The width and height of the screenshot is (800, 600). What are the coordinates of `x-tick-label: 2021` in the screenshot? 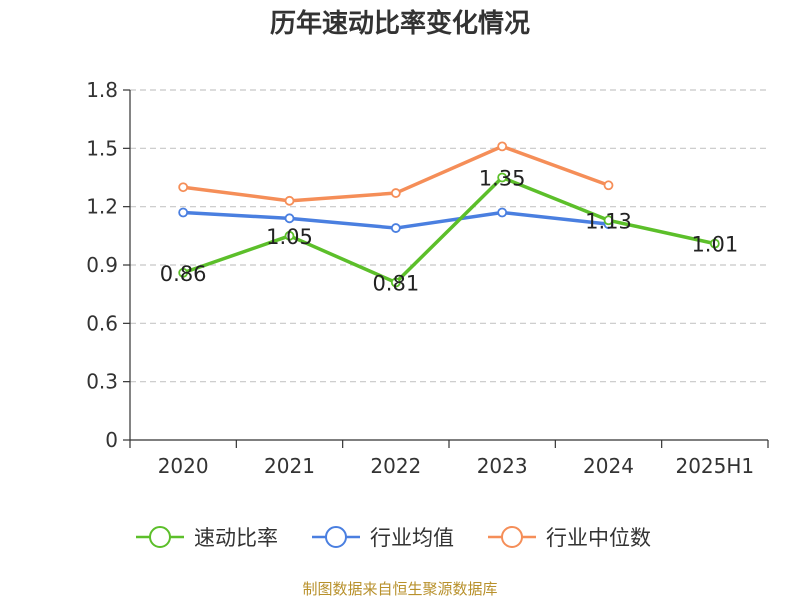 It's located at (289, 466).